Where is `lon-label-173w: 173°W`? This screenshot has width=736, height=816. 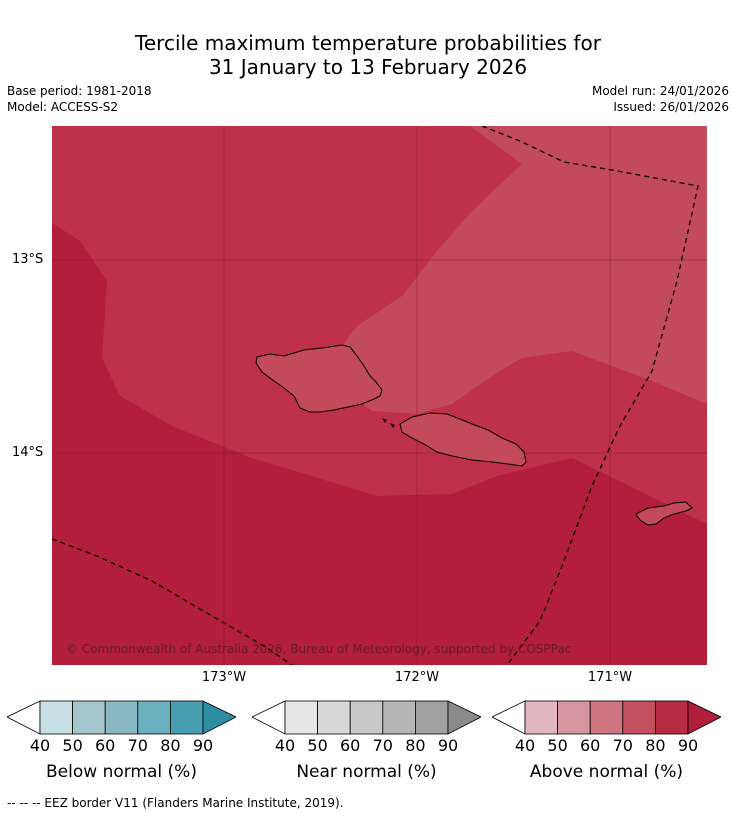
lon-label-173w: 173°W is located at coordinates (224, 677).